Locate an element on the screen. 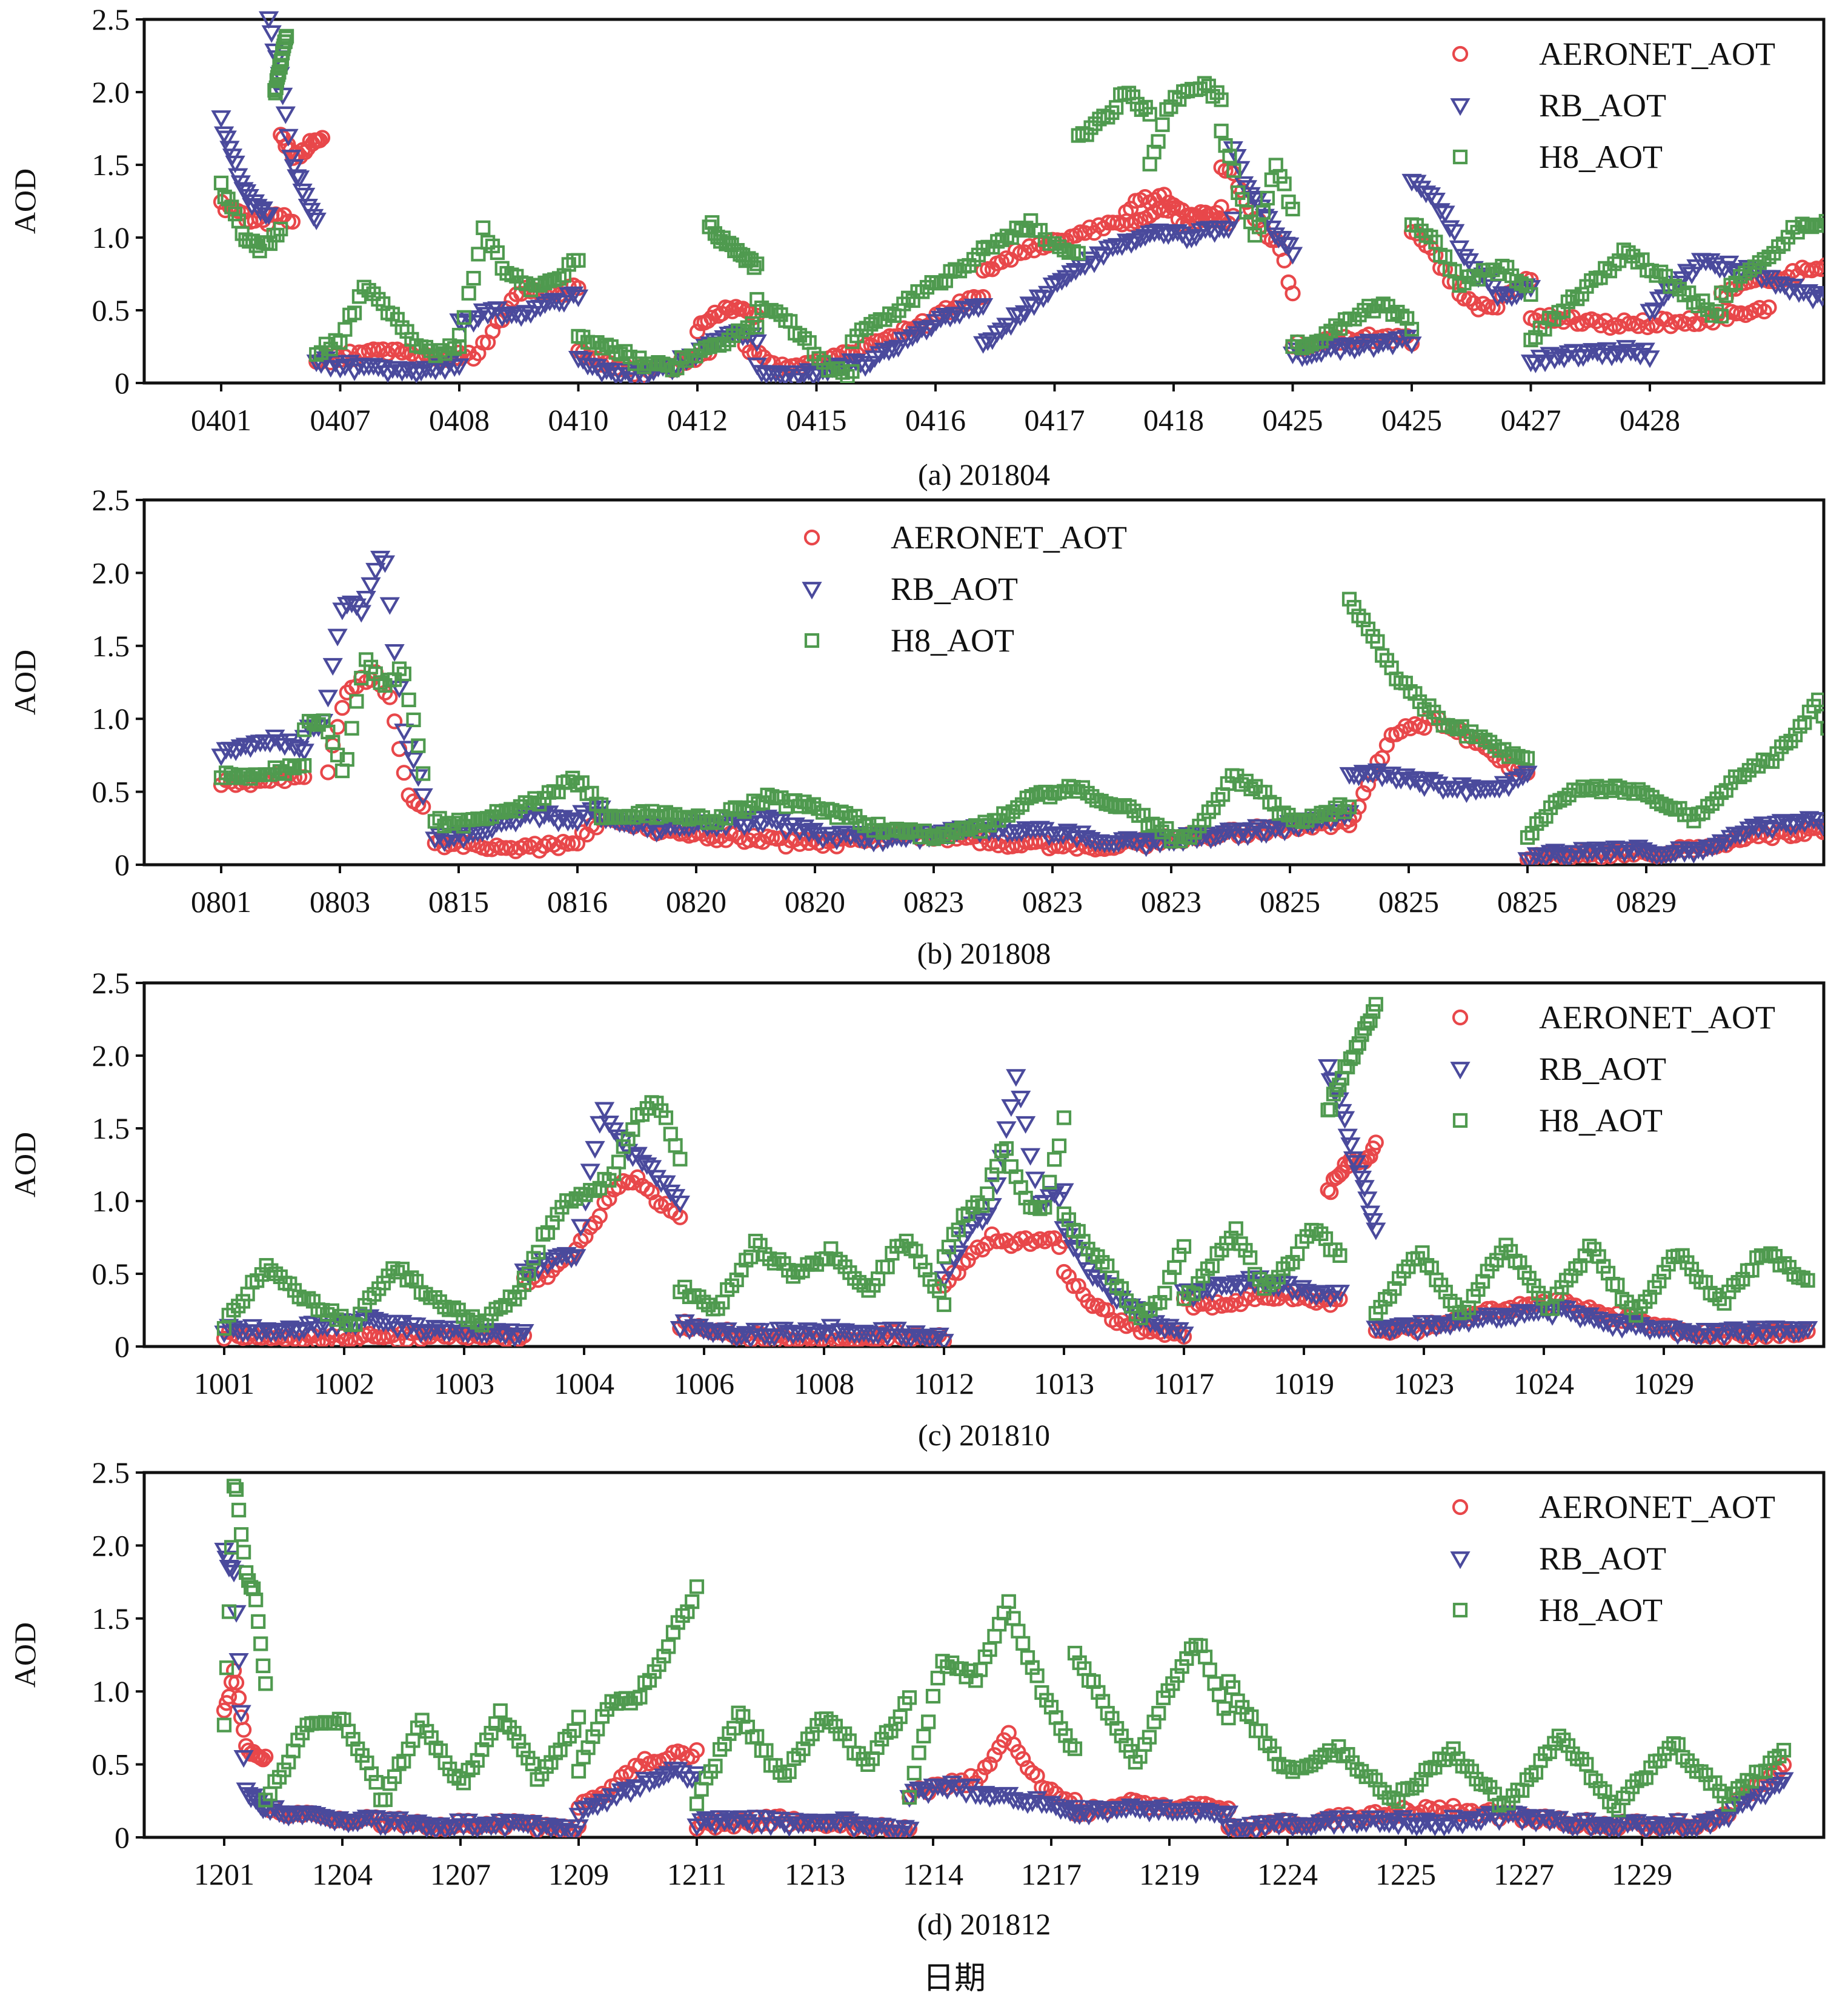 The image size is (1848, 2004). y-tick-label: 2.5 is located at coordinates (111, 983).